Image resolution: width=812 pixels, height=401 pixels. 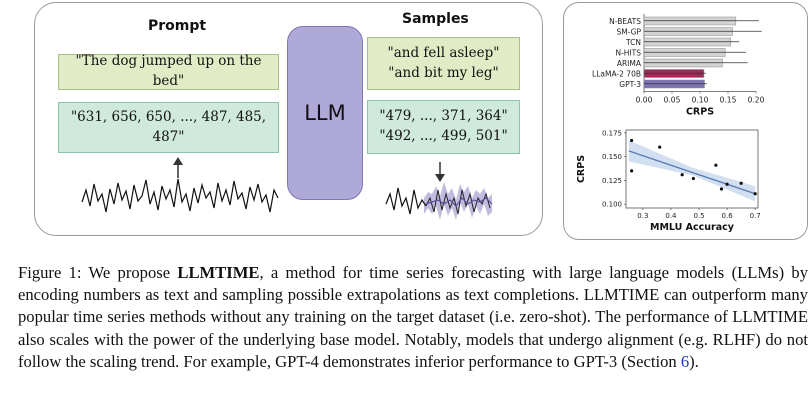 I want to click on x-tick-label: 0.05, so click(x=672, y=100).